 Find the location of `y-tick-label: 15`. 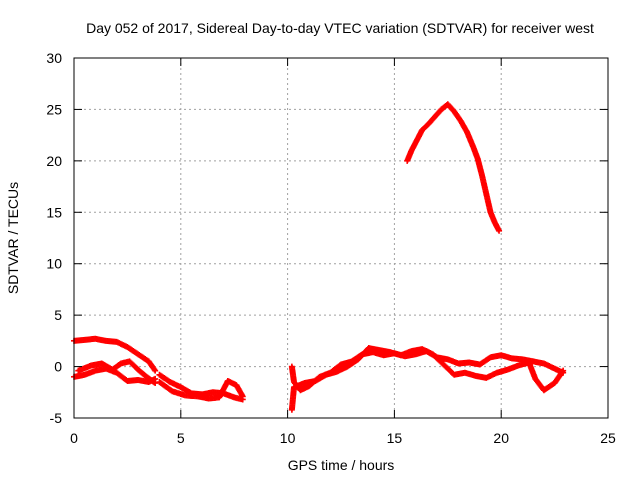

y-tick-label: 15 is located at coordinates (54, 212).